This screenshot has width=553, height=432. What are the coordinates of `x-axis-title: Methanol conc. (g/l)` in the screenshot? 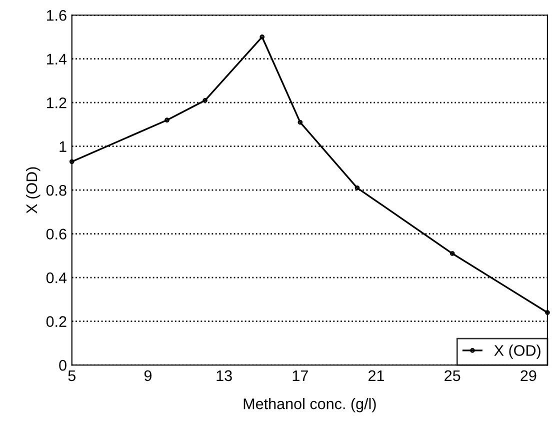 It's located at (310, 405).